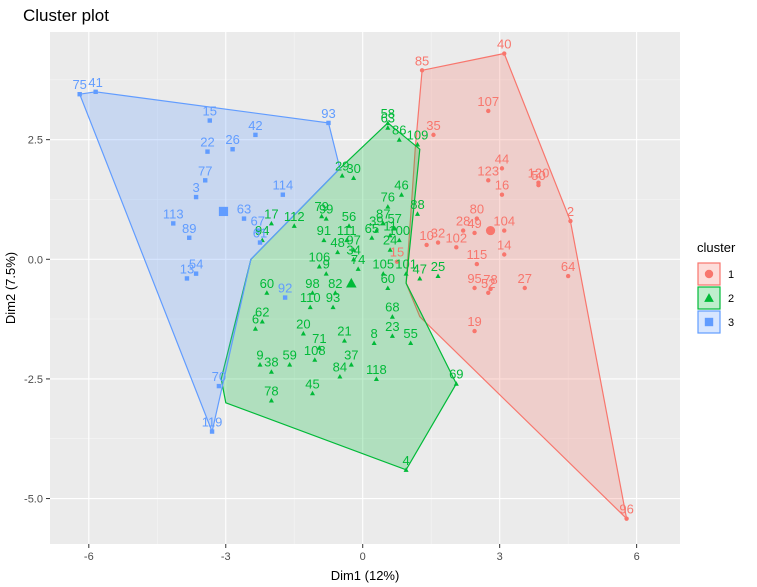  Describe the element at coordinates (502, 158) in the screenshot. I see `point-label: 44` at that location.